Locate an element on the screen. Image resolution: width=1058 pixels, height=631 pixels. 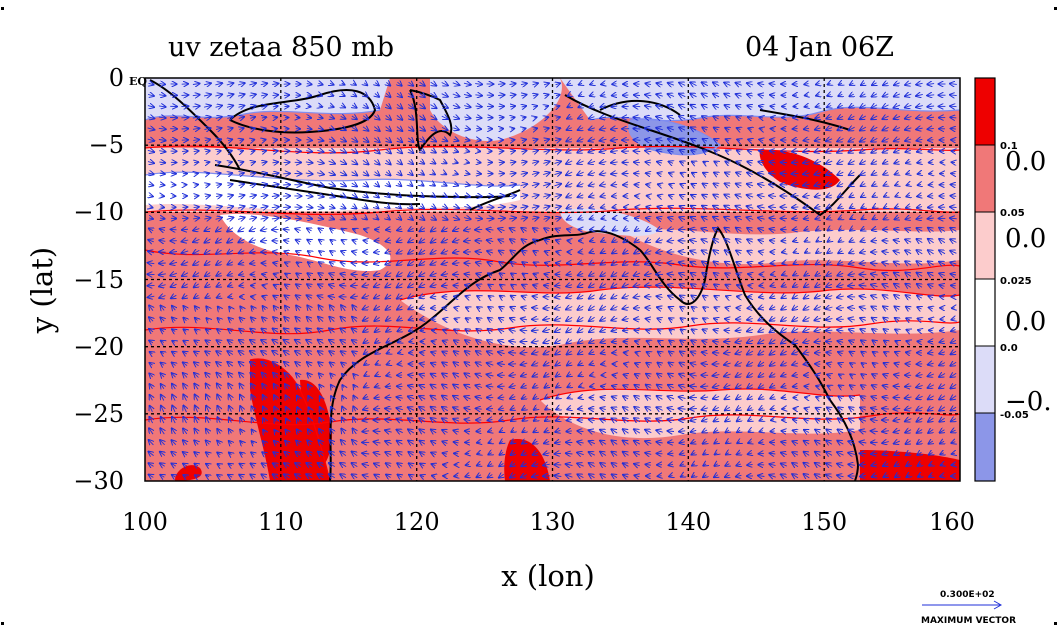
y-axis-label: y (lat) is located at coordinates (42, 290).